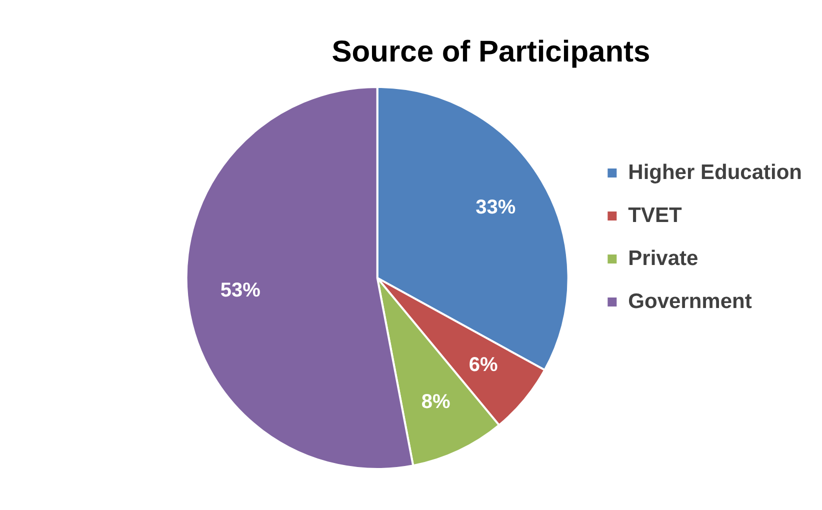  Describe the element at coordinates (655, 215) in the screenshot. I see `legend-label: TVET` at that location.